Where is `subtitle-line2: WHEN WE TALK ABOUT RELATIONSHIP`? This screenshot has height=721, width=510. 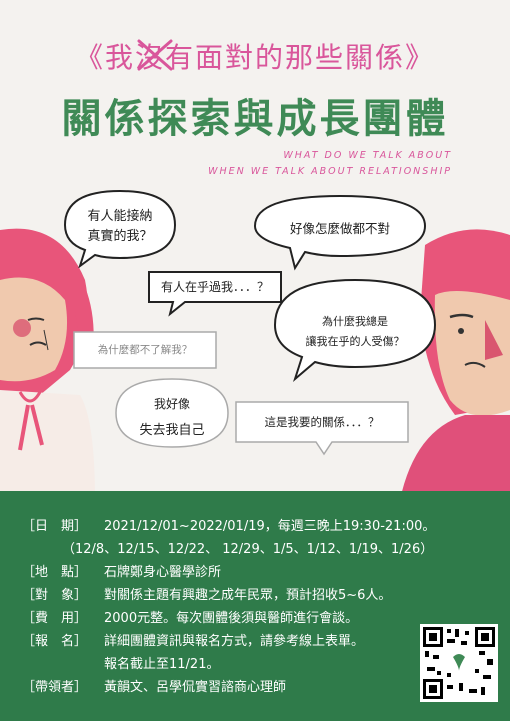 subtitle-line2: WHEN WE TALK ABOUT RELATIONSHIP is located at coordinates (330, 171).